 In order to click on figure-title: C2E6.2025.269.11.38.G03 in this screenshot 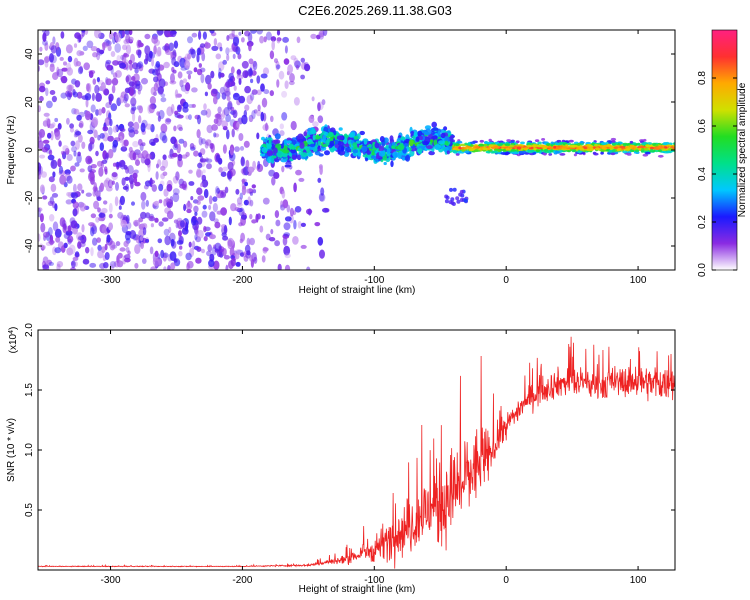, I will do `click(375, 10)`.